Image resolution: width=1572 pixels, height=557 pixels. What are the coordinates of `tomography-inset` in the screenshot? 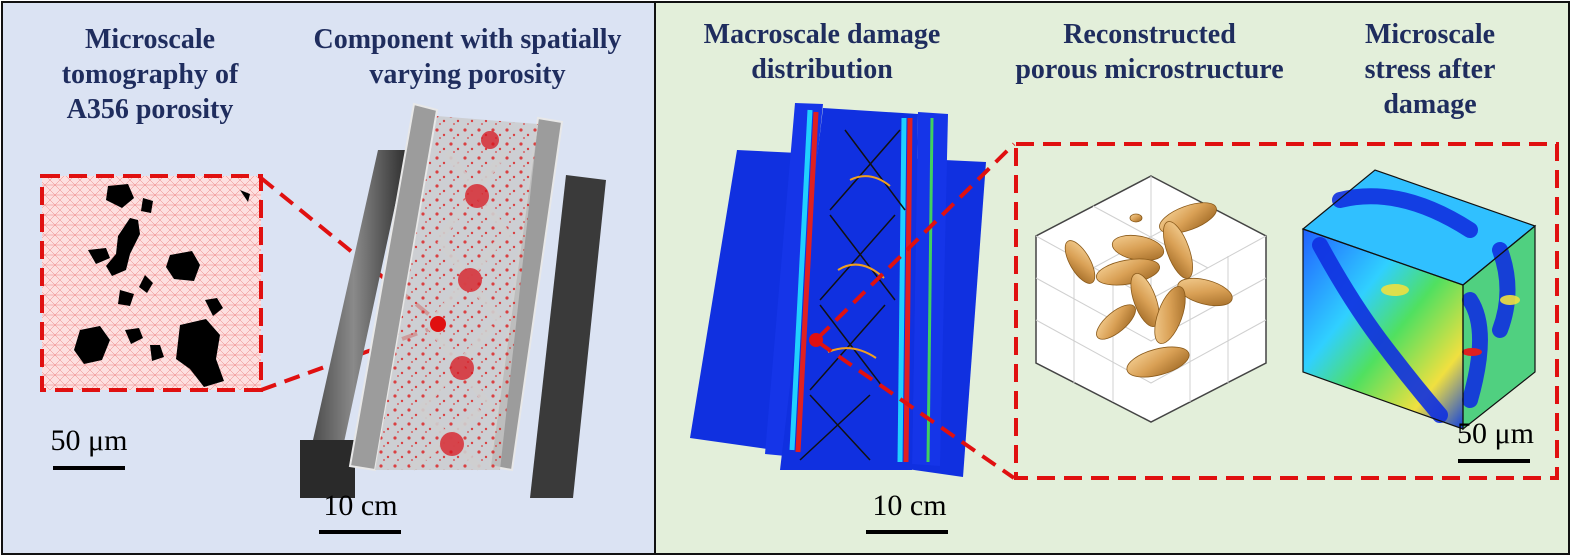 It's located at (151, 283).